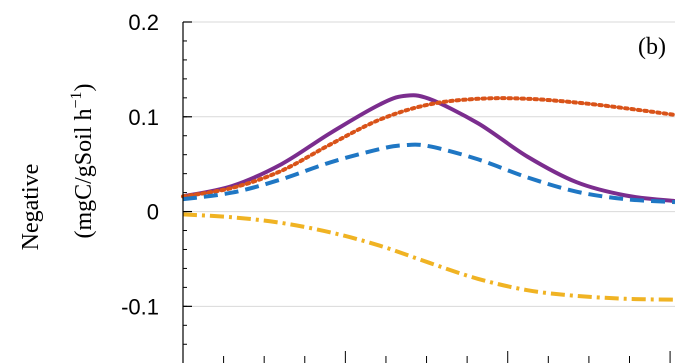 This screenshot has width=675, height=363. What do you see at coordinates (143, 117) in the screenshot?
I see `y-tick-label: 0.1` at bounding box center [143, 117].